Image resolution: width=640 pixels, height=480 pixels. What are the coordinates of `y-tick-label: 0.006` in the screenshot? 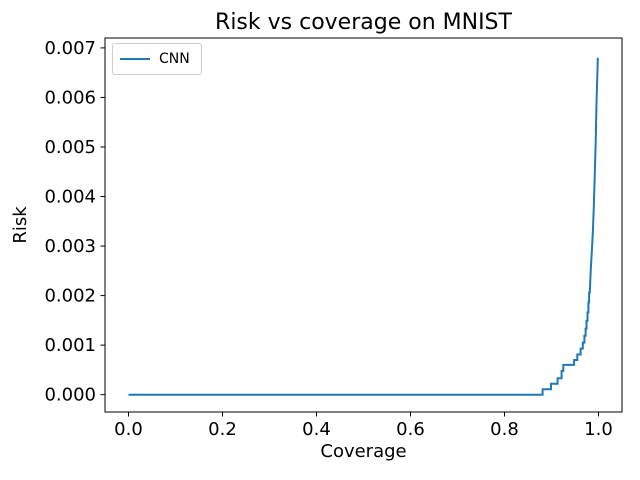 It's located at (70, 97).